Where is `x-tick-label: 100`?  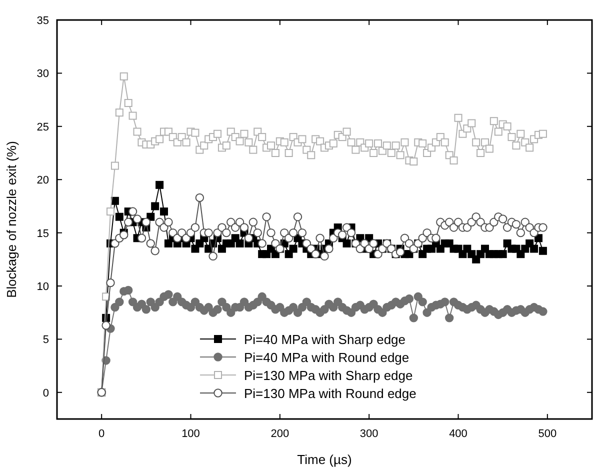 x-tick-label: 100 is located at coordinates (191, 434).